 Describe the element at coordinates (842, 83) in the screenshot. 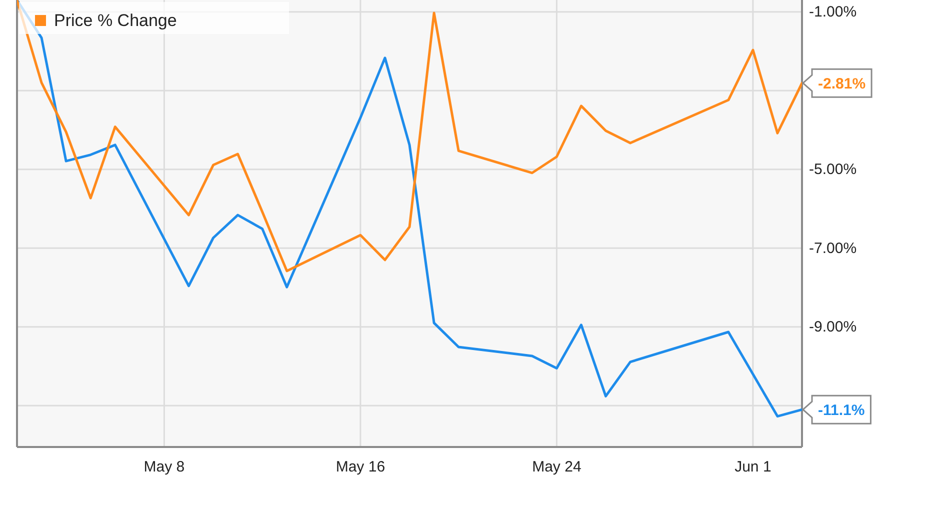

I see `data-label: -2.81%` at that location.